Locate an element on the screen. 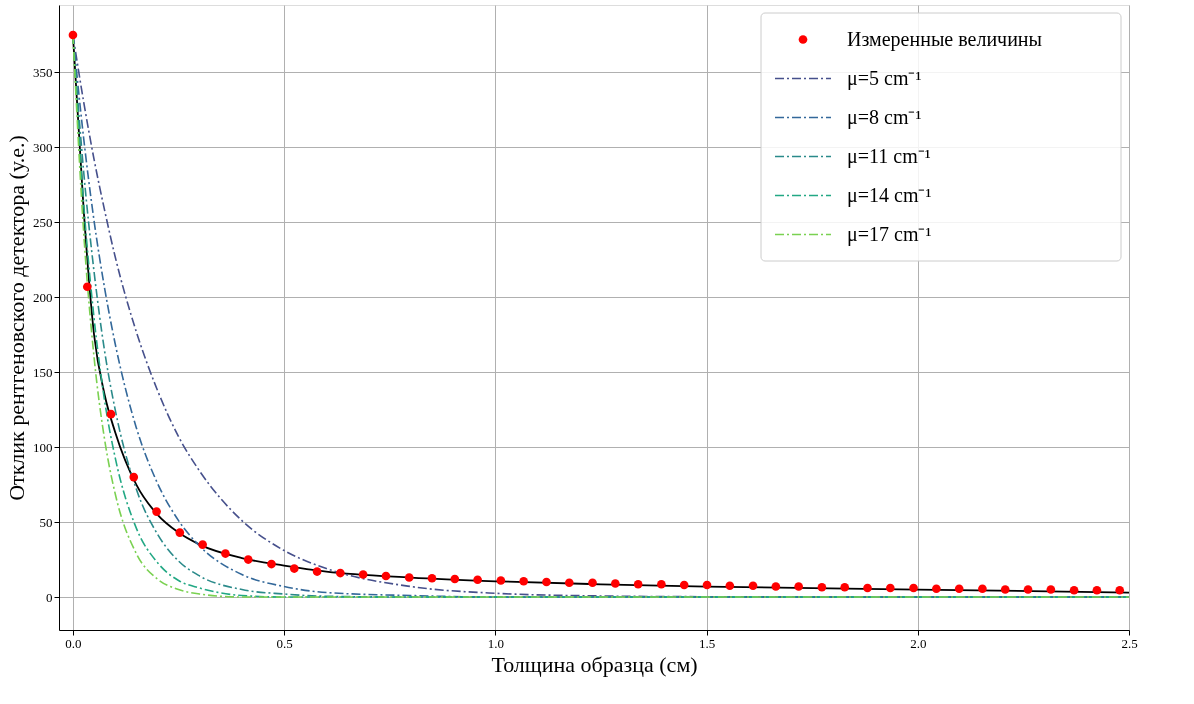 The image size is (1194, 704). y-tick-label: 150 is located at coordinates (43, 372).